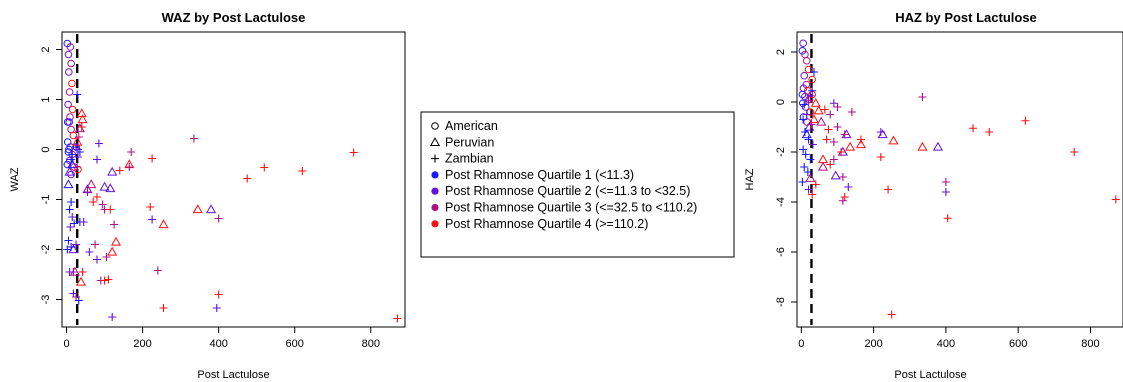  I want to click on x-tick-label: 400, so click(946, 344).